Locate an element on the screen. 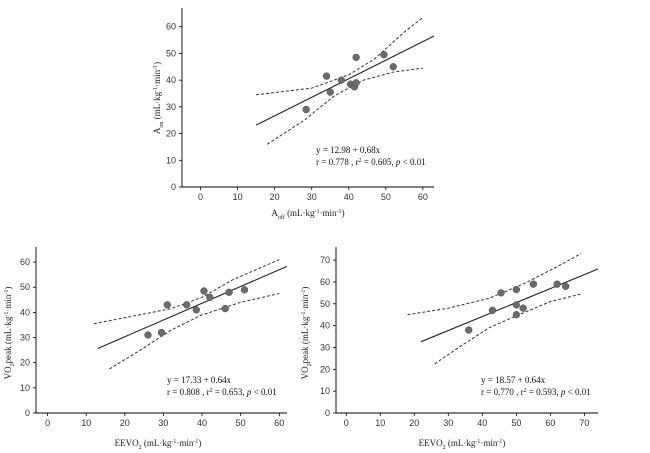 This screenshot has width=650, height=453. regression-equation: y = 17.33 + 0.64x is located at coordinates (199, 380).